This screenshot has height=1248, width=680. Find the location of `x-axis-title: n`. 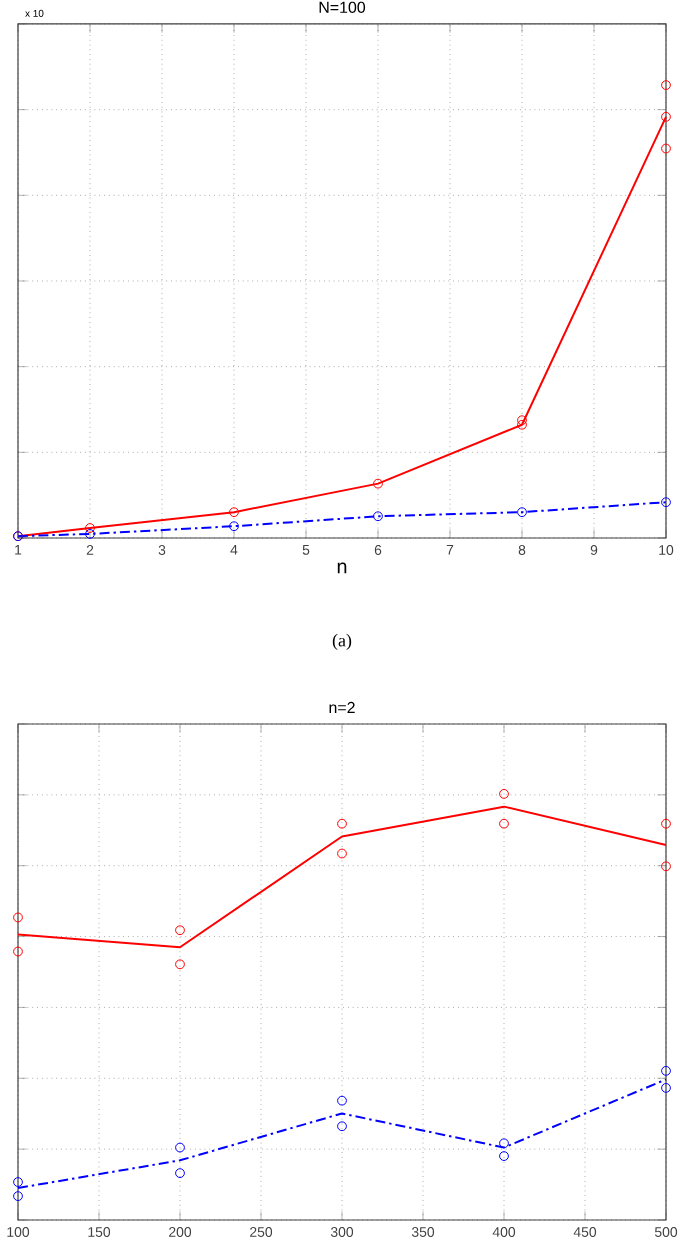

x-axis-title: n is located at coordinates (342, 568).